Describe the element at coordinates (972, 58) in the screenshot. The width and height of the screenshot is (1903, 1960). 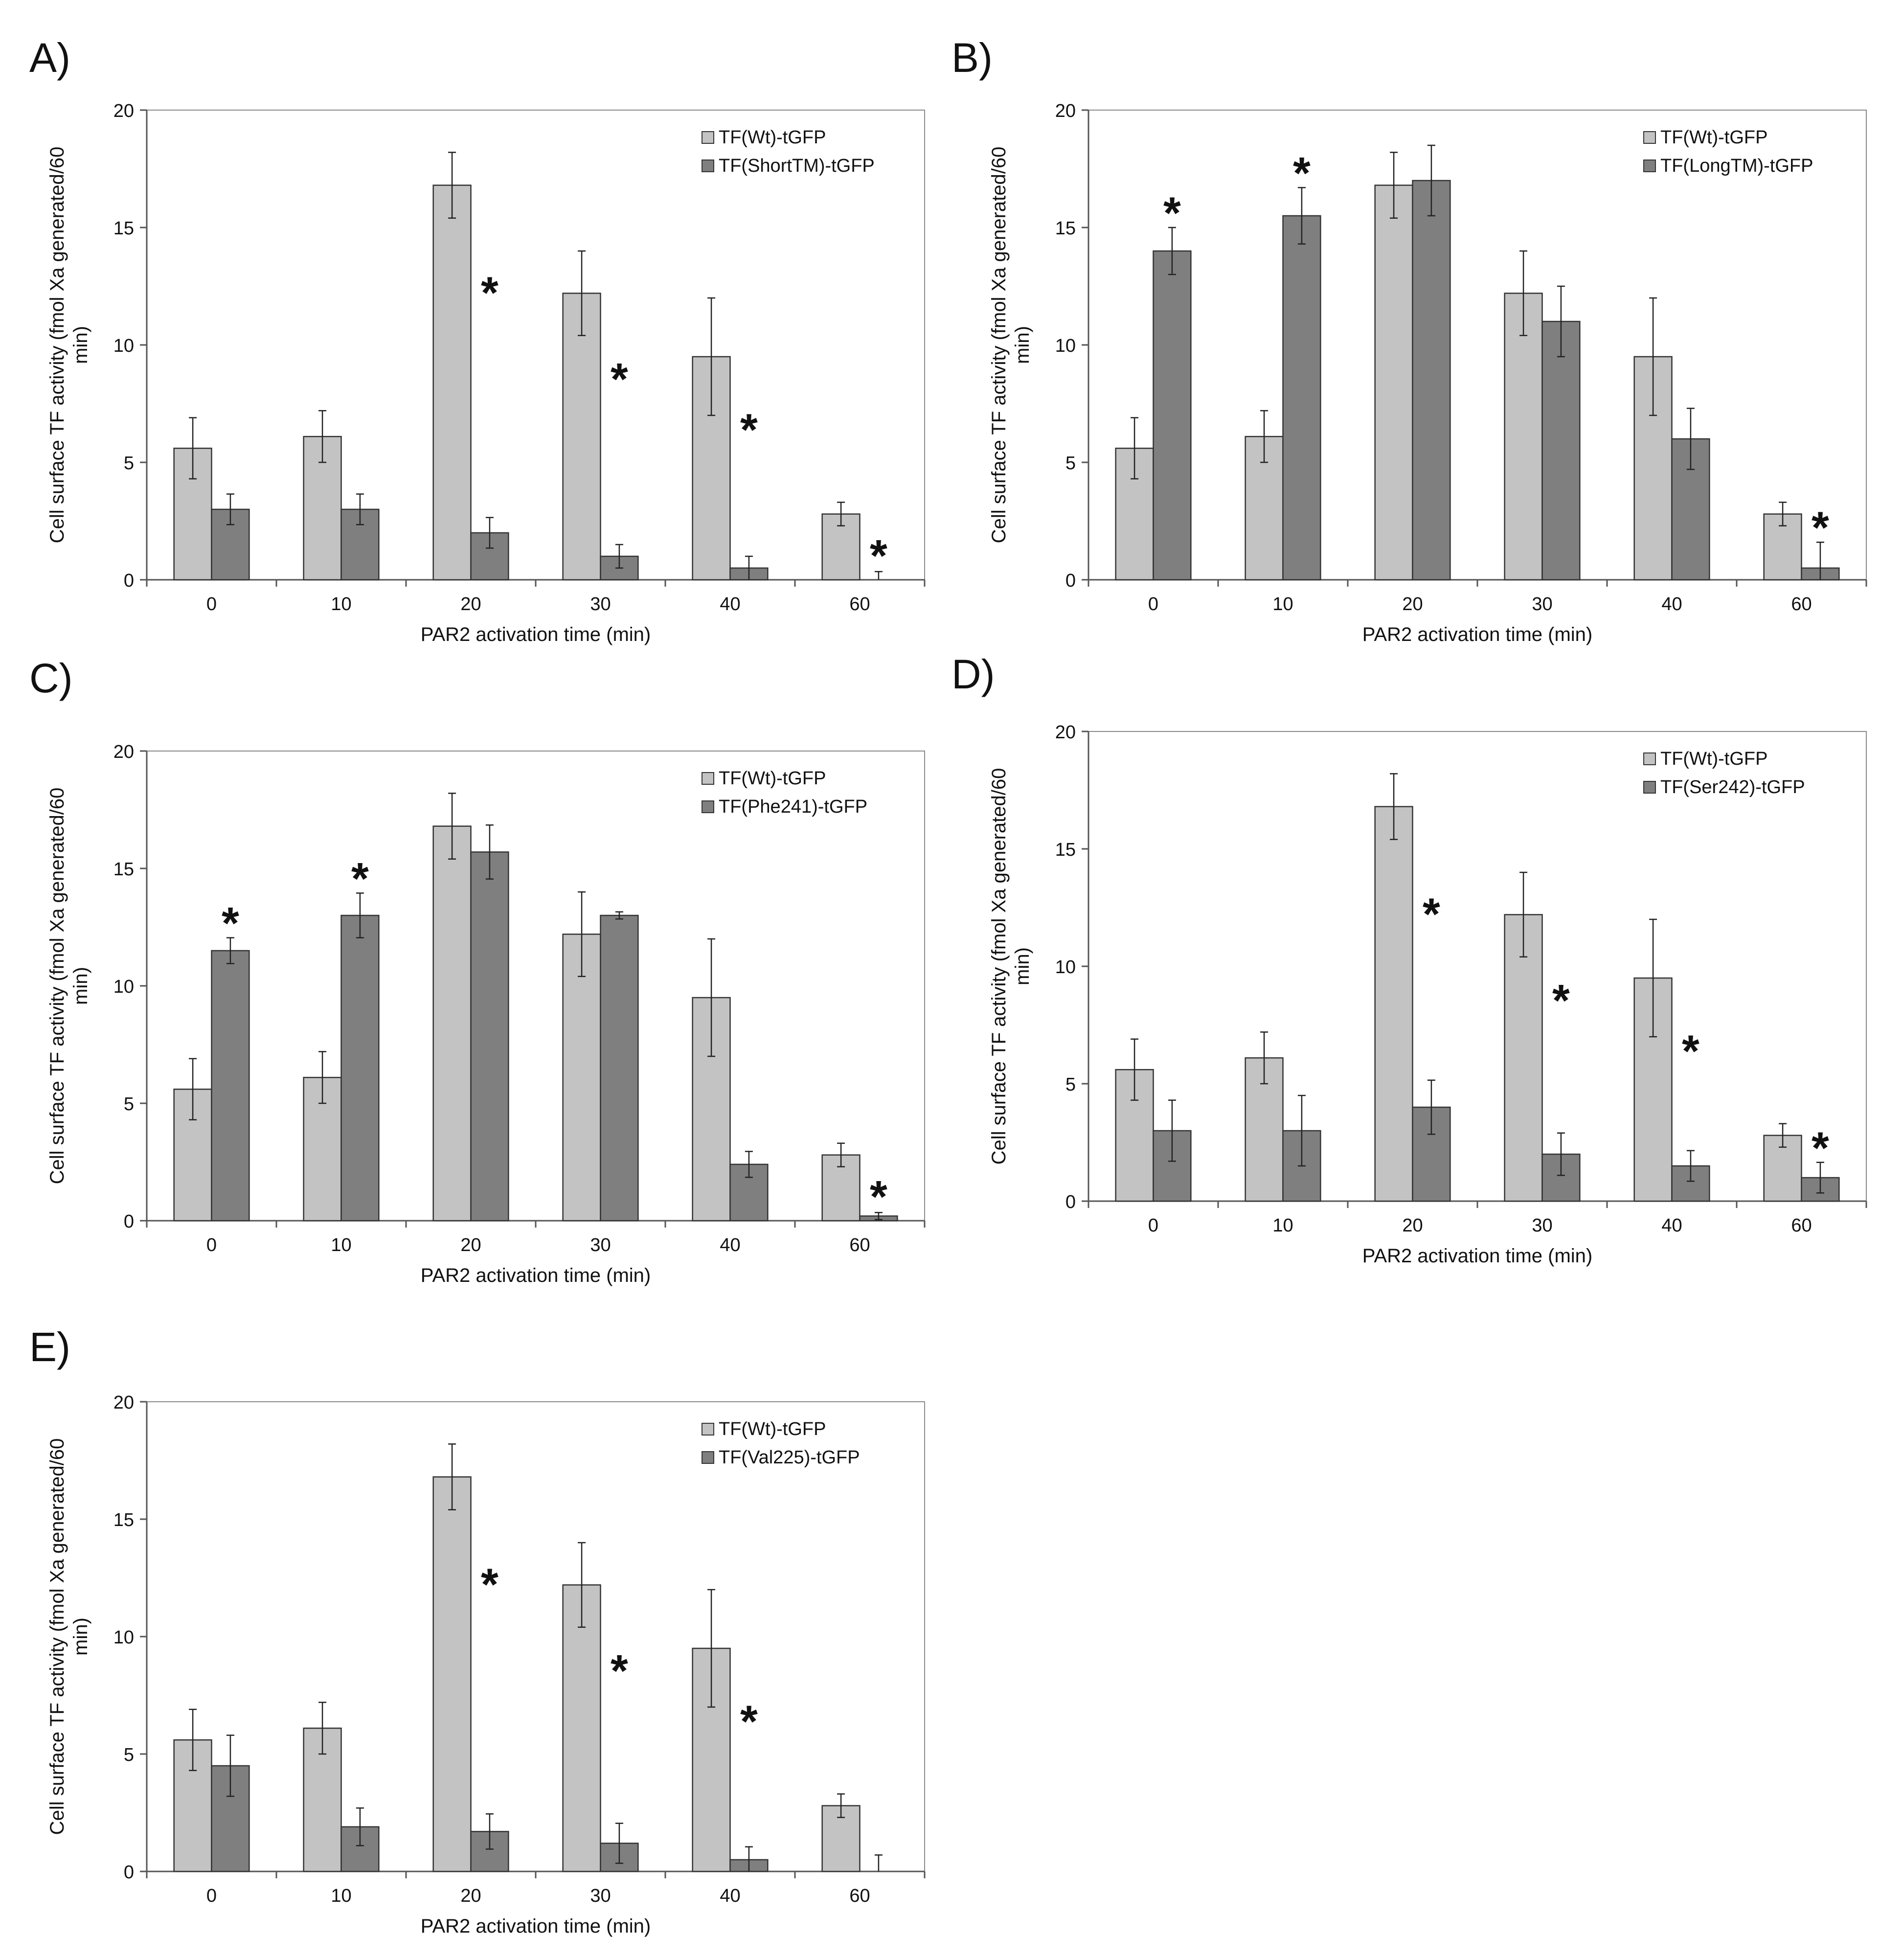
I see `panel-label: B)` at that location.